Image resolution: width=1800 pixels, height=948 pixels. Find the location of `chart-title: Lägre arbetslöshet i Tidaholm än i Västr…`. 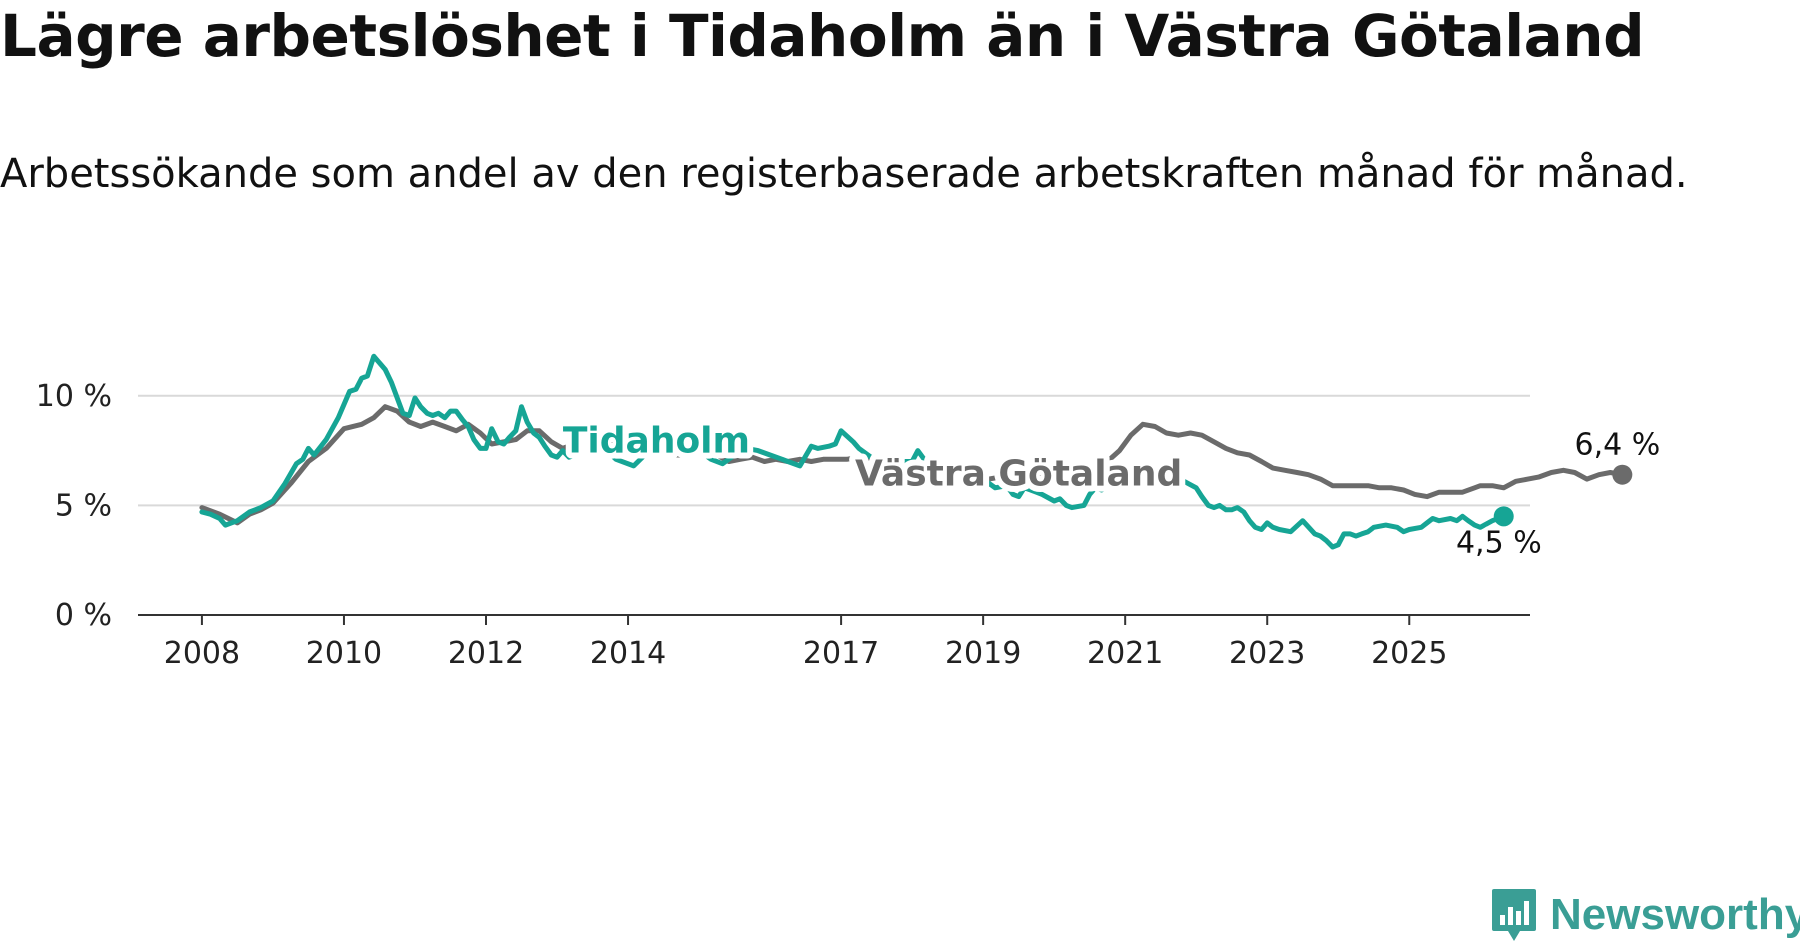

chart-title: Lägre arbetslöshet i Tidaholm än i Västr… is located at coordinates (822, 36).